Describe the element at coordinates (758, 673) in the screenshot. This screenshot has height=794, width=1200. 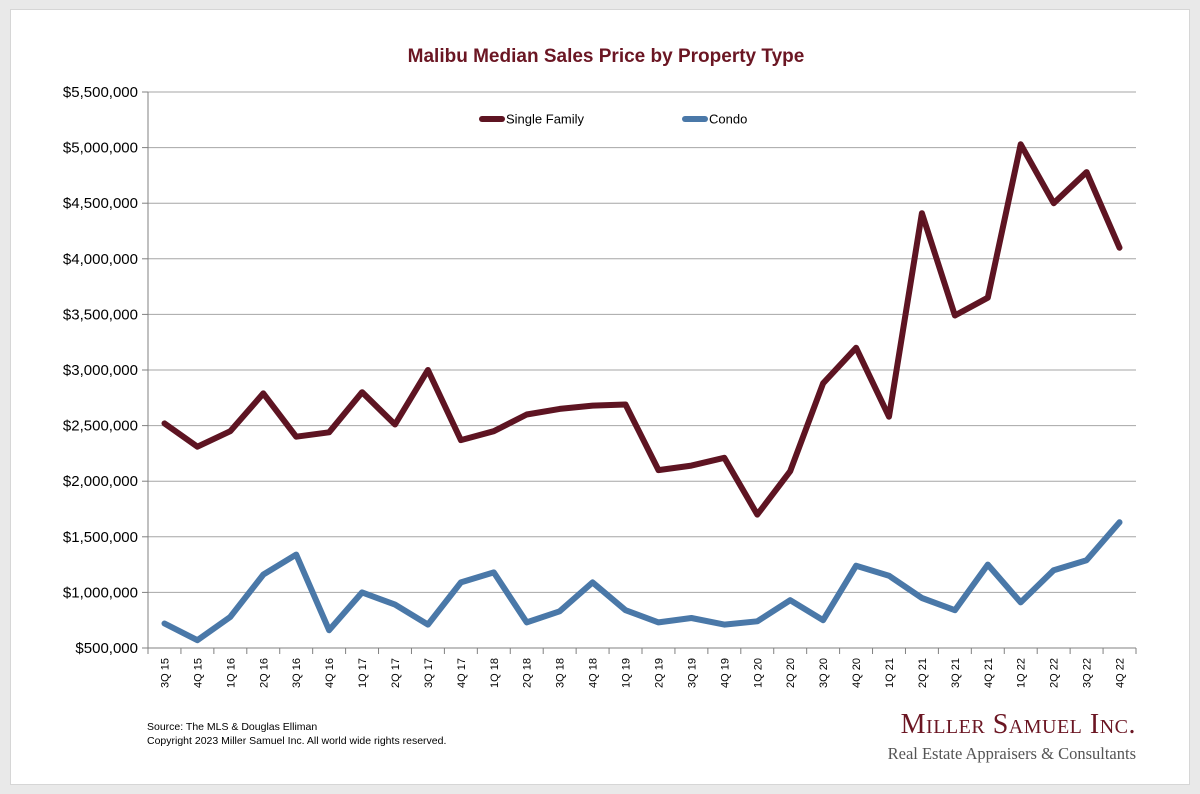
I see `x-tick-label: 1Q 20` at that location.